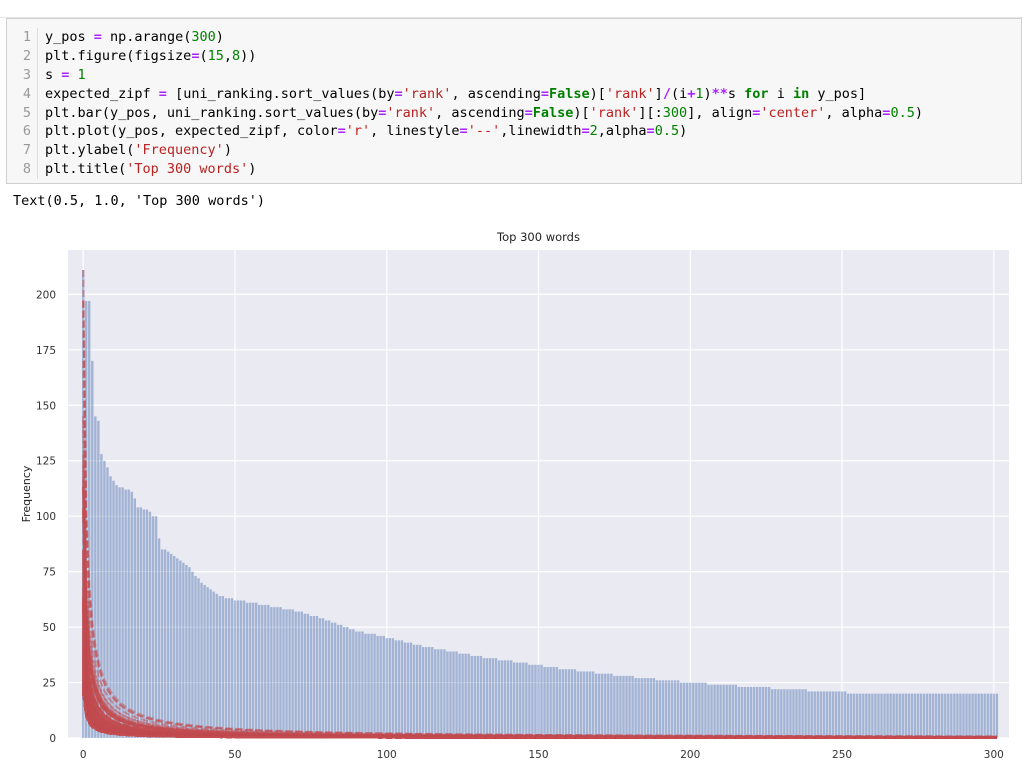 The width and height of the screenshot is (1023, 763). Describe the element at coordinates (134, 37) in the screenshot. I see `code-text: y_pos = np.arange(300)` at that location.